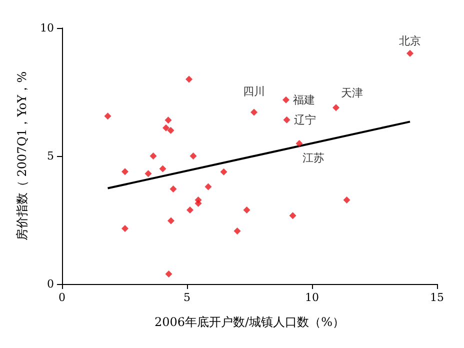 The image size is (464, 348). What do you see at coordinates (50, 156) in the screenshot?
I see `y-tick-label: 5` at bounding box center [50, 156].